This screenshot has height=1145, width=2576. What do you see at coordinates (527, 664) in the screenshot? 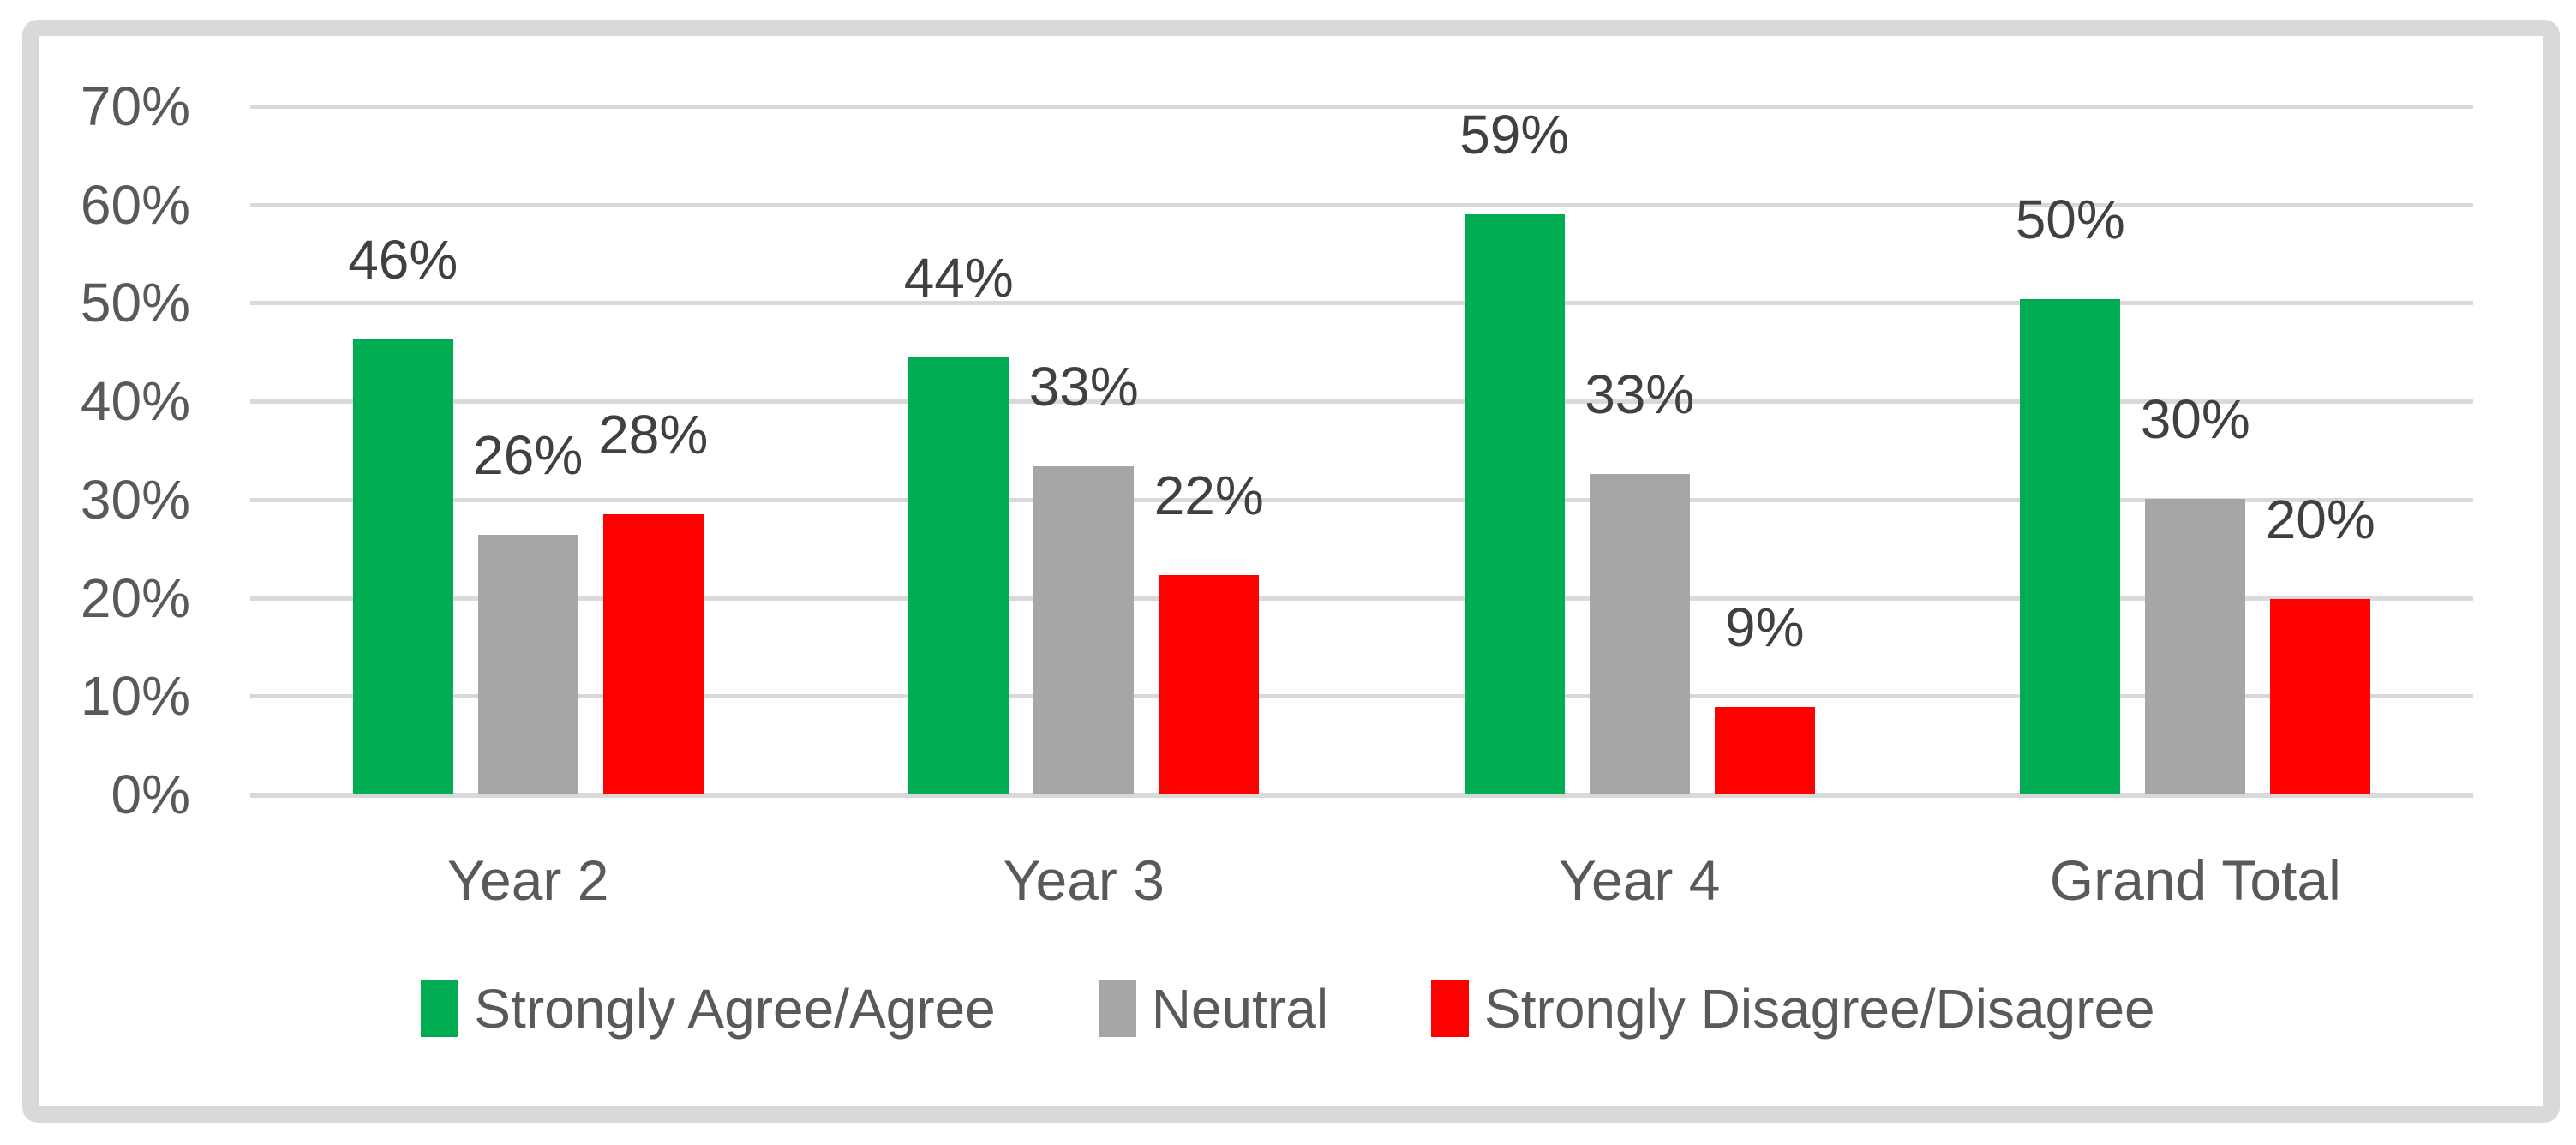
I see `bar-year-2-neutral` at bounding box center [527, 664].